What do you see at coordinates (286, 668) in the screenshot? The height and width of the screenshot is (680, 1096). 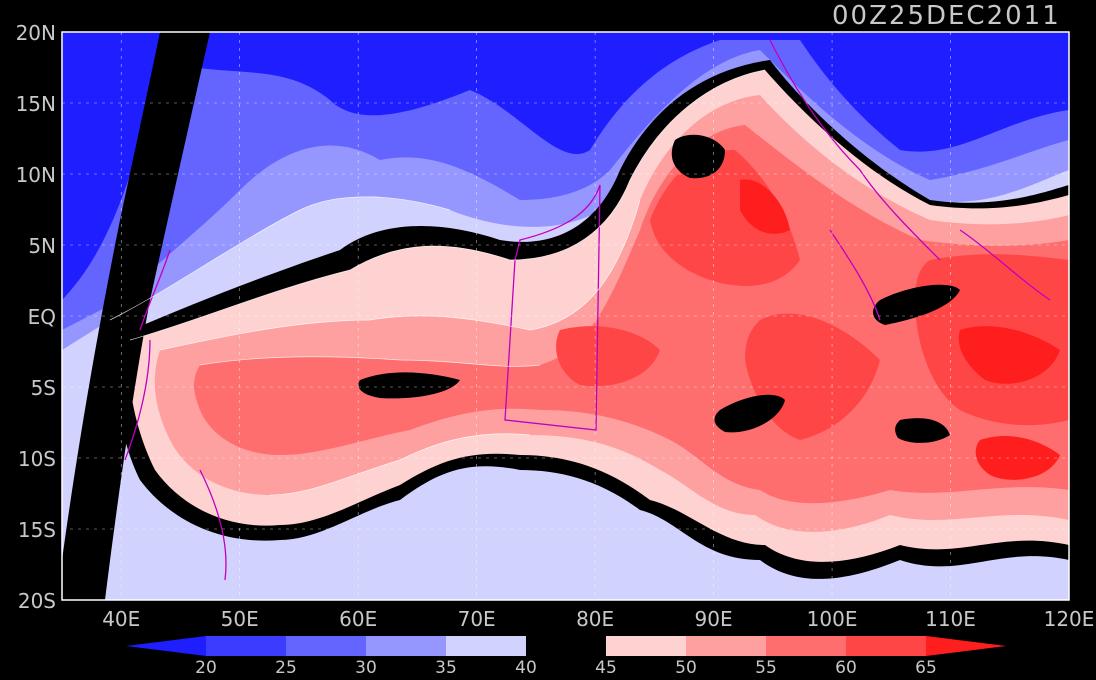 I see `colorbar-label: 25` at bounding box center [286, 668].